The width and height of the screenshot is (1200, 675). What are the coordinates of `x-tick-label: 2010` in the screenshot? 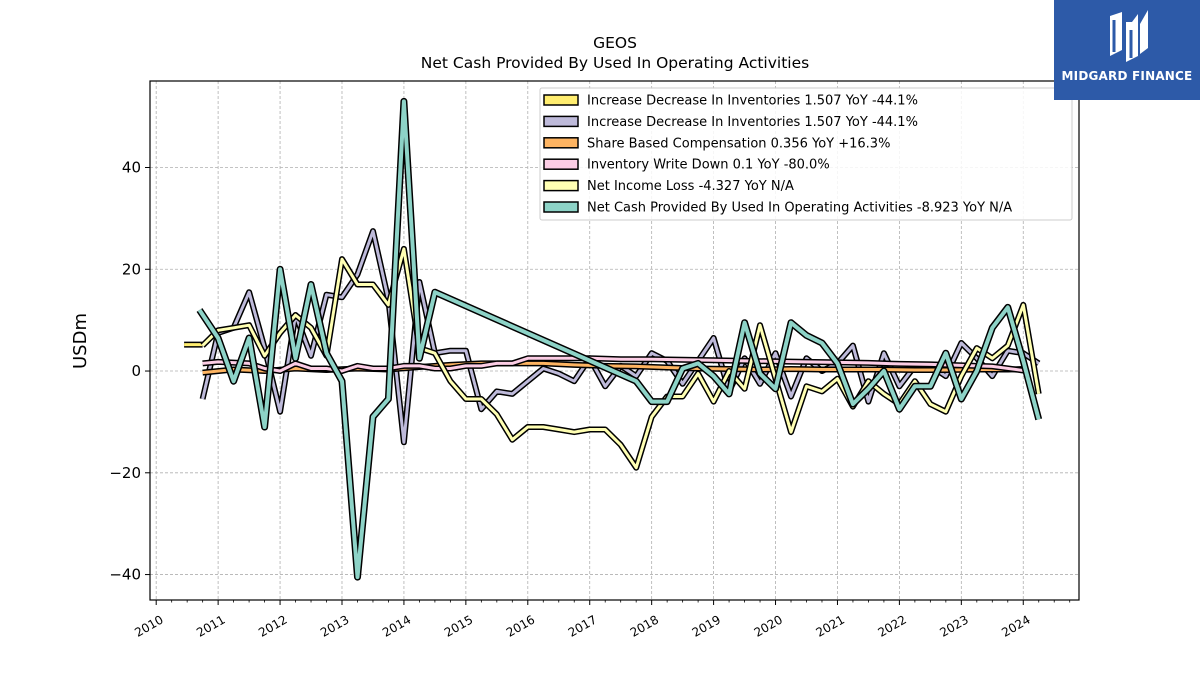 It's located at (148, 625).